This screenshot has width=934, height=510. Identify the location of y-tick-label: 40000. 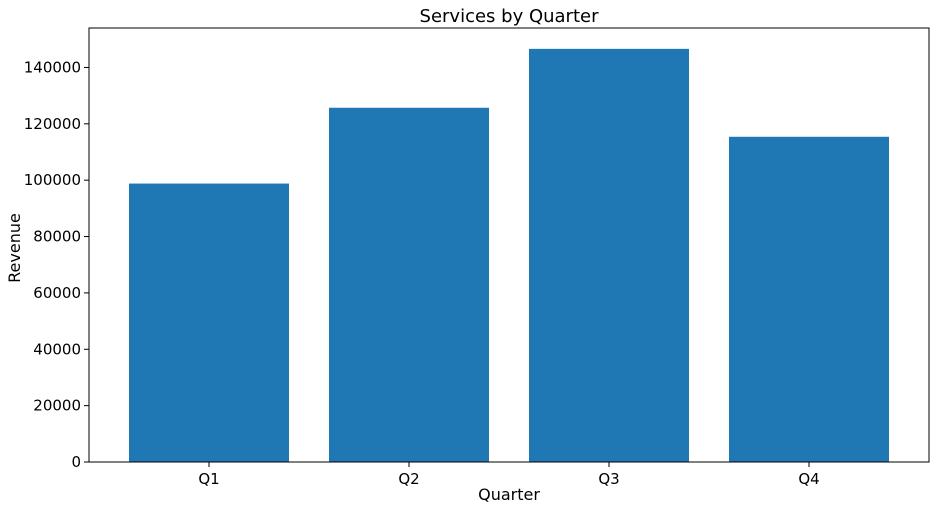
(57, 349).